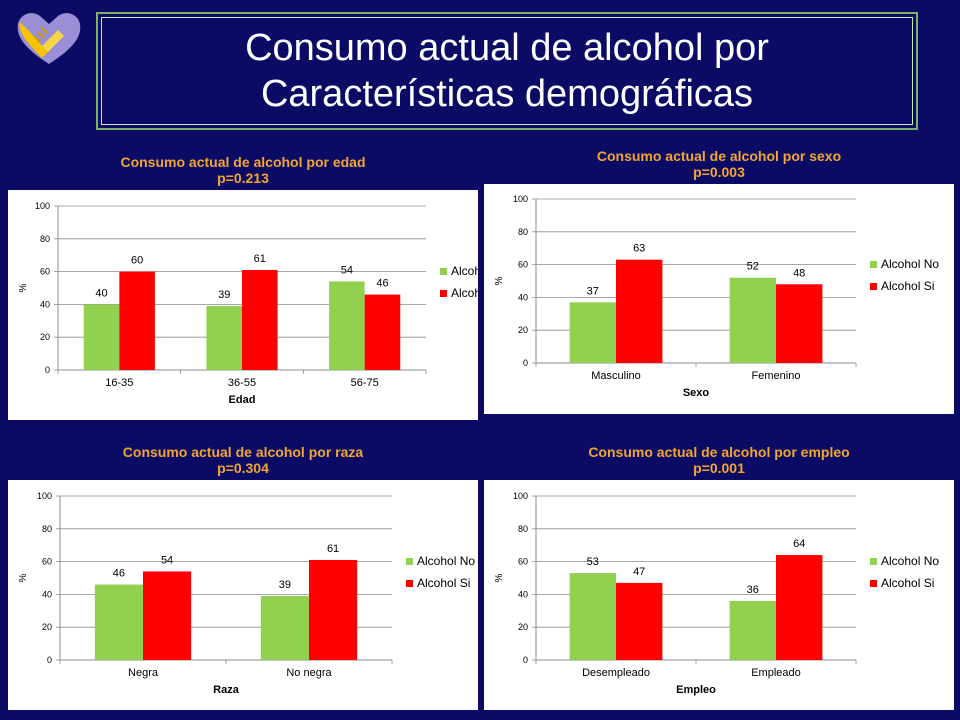  Describe the element at coordinates (696, 393) in the screenshot. I see `x-axis-title: Sexo` at that location.